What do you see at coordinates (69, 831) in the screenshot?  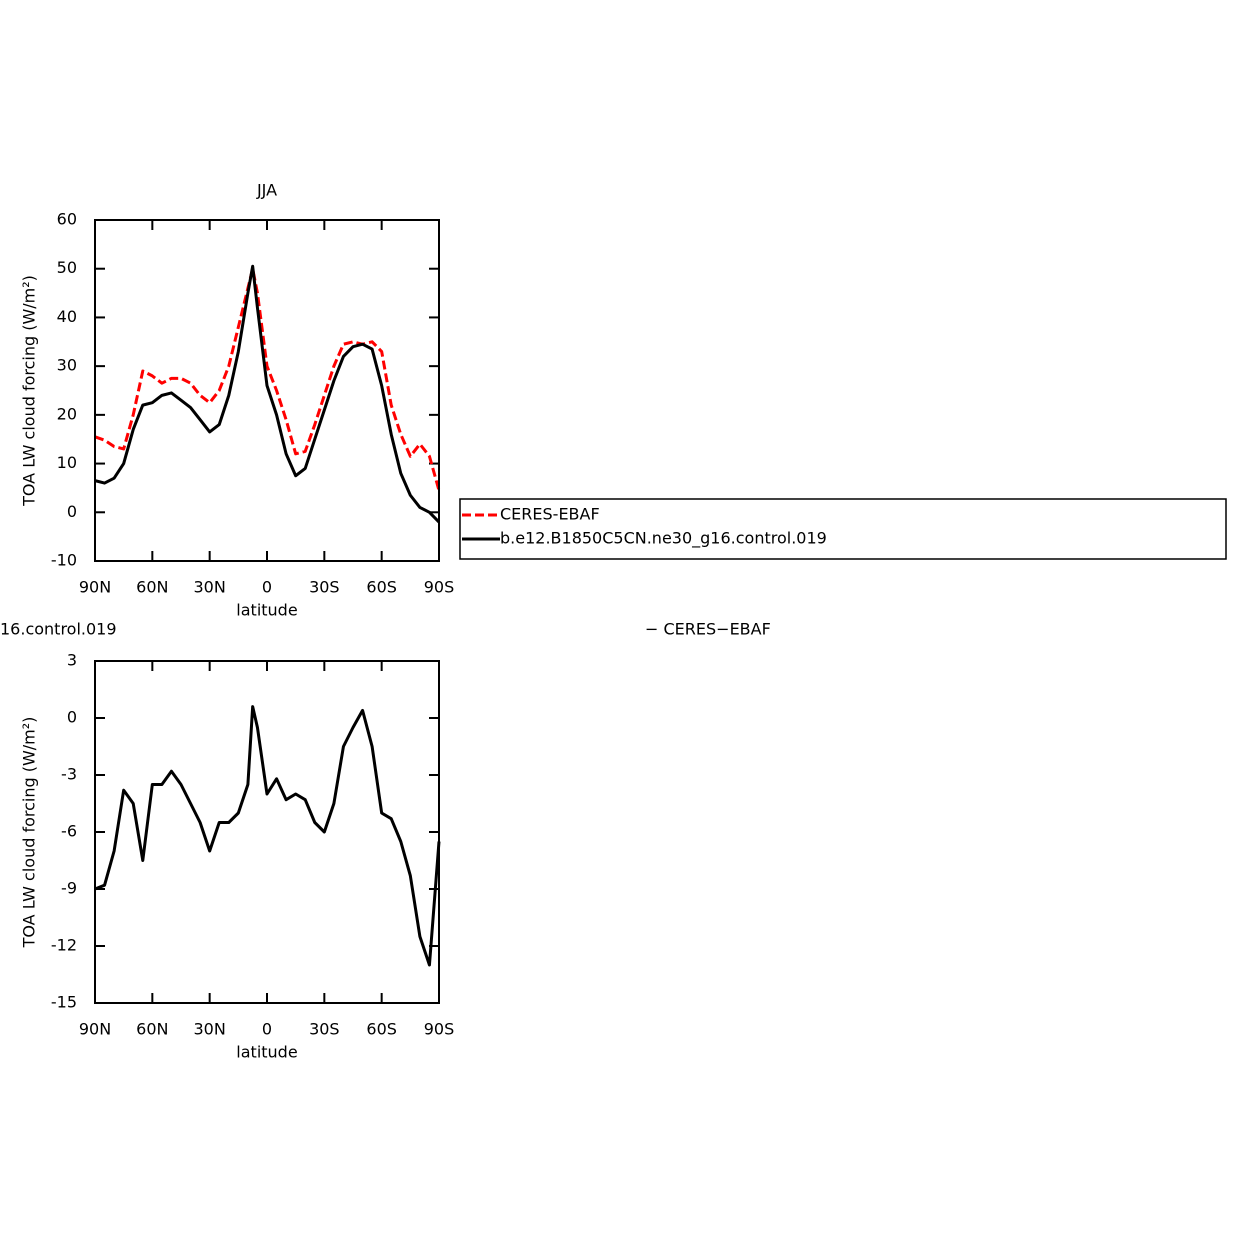 I see `y-tick-label: -6` at bounding box center [69, 831].